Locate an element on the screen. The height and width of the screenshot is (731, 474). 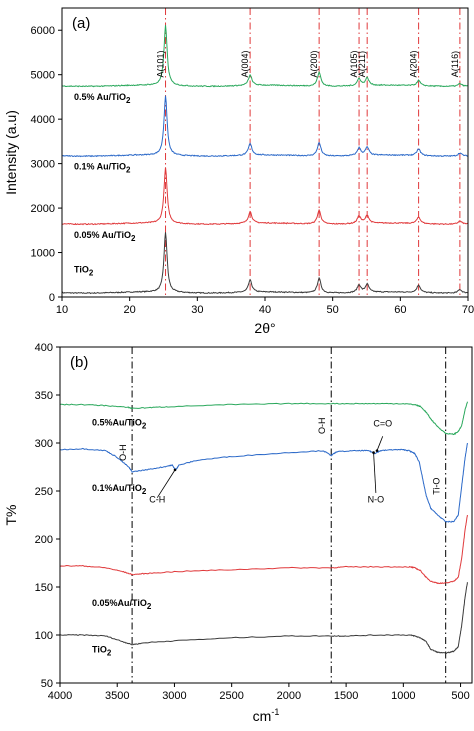
y-tick-label: 400 is located at coordinates (44, 348).